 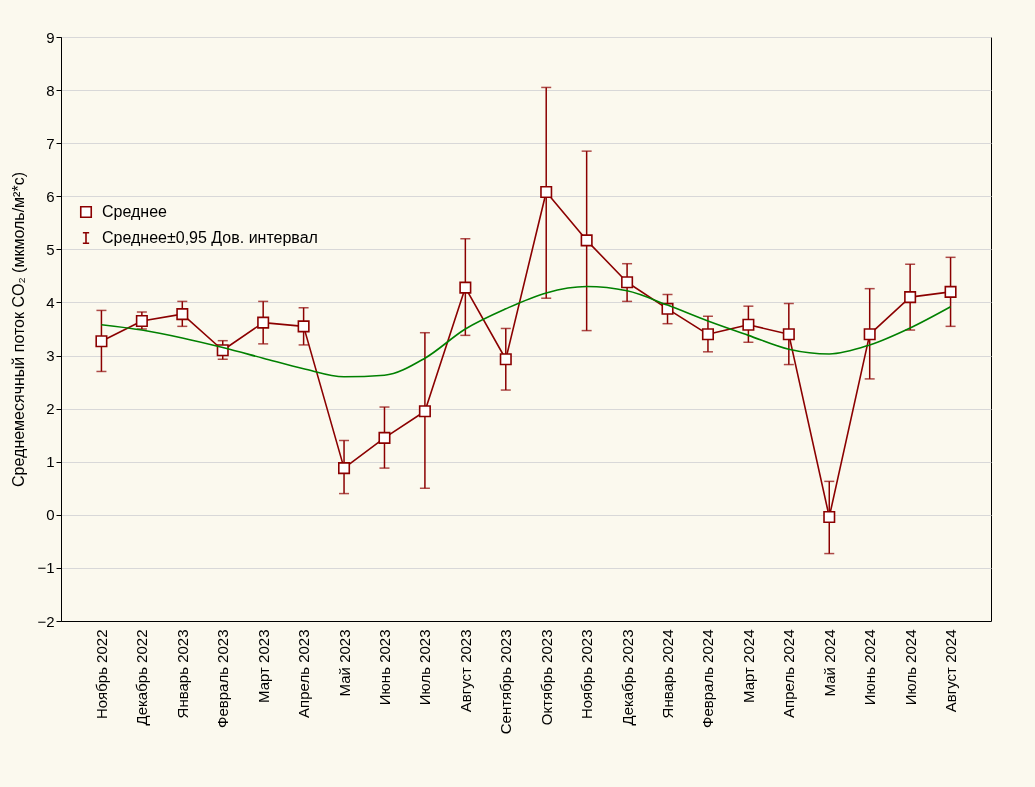 What do you see at coordinates (506, 682) in the screenshot?
I see `x-tick-label: Сентябрь 2023` at bounding box center [506, 682].